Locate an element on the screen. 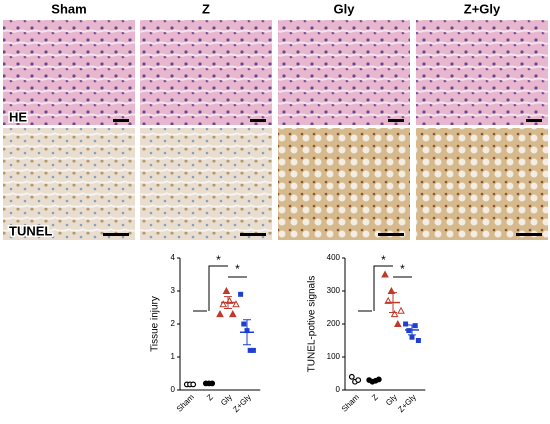 This screenshot has width=550, height=424. y-tick-label: 1 is located at coordinates (173, 356).